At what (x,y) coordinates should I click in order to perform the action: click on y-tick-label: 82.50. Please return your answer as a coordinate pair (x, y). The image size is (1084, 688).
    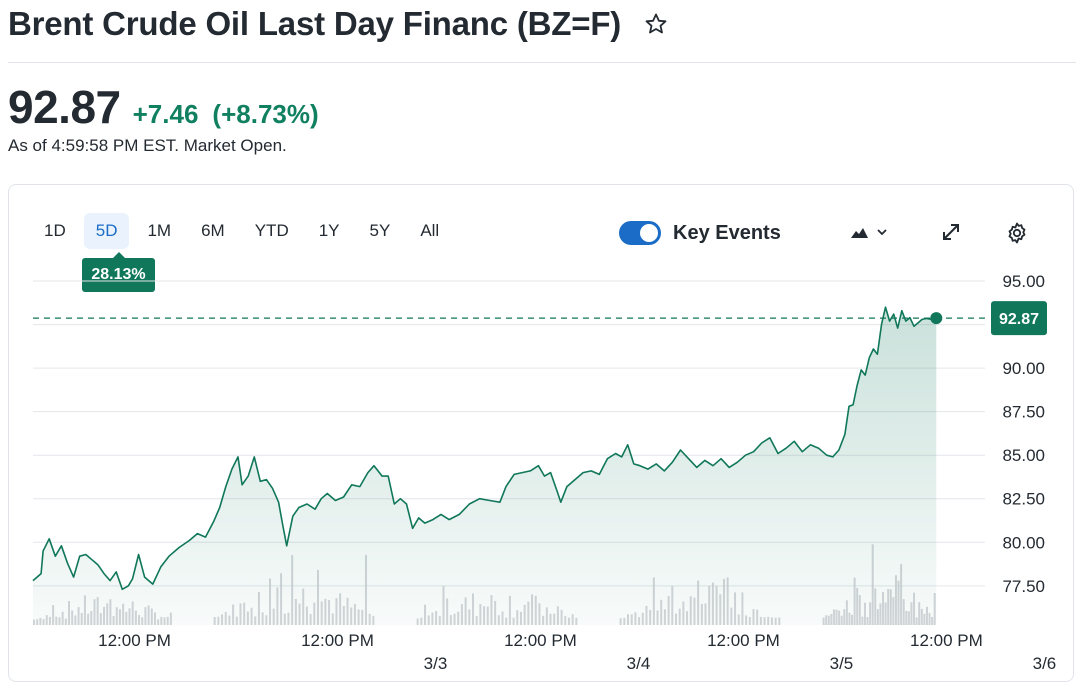
    Looking at the image, I should click on (1023, 499).